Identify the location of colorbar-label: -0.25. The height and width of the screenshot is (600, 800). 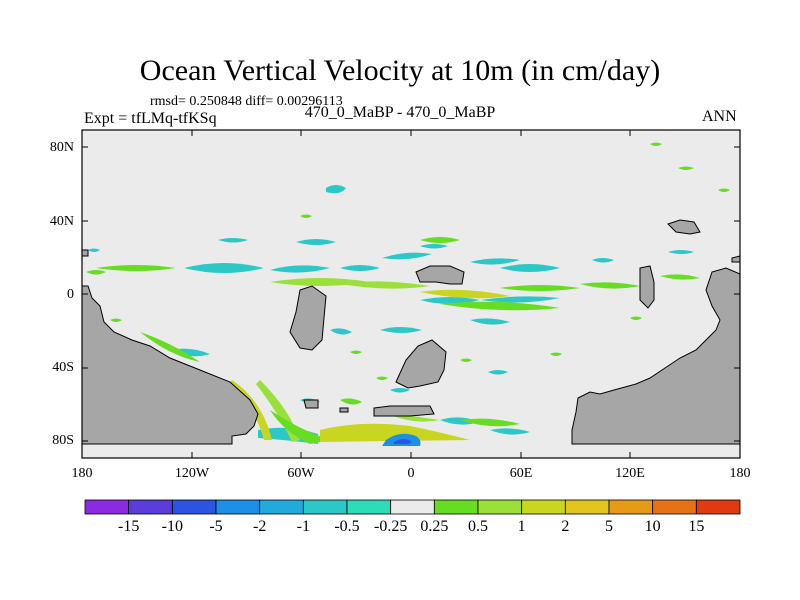
(390, 526).